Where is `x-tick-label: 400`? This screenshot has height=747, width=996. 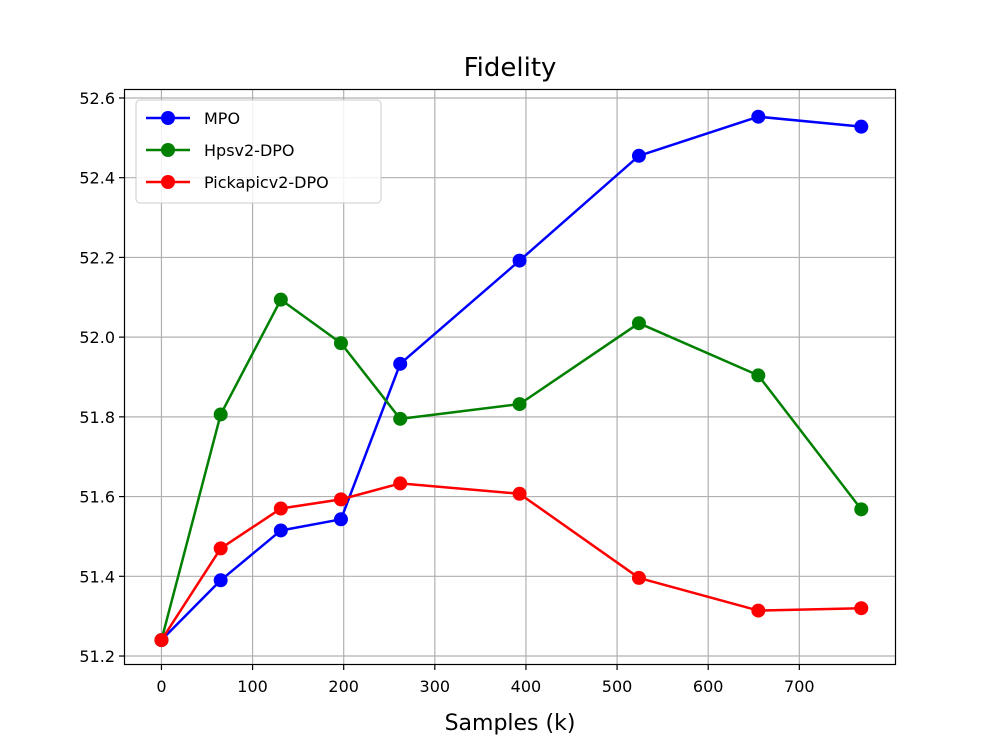 x-tick-label: 400 is located at coordinates (526, 686).